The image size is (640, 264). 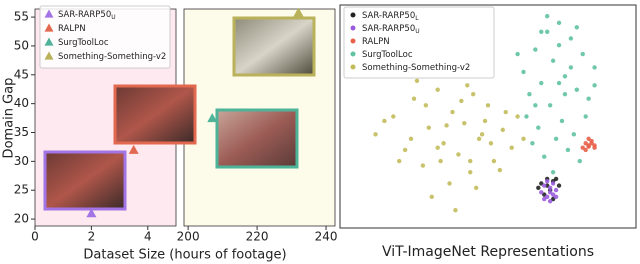 What do you see at coordinates (417, 18) in the screenshot?
I see `legend-subscript: L` at bounding box center [417, 18].